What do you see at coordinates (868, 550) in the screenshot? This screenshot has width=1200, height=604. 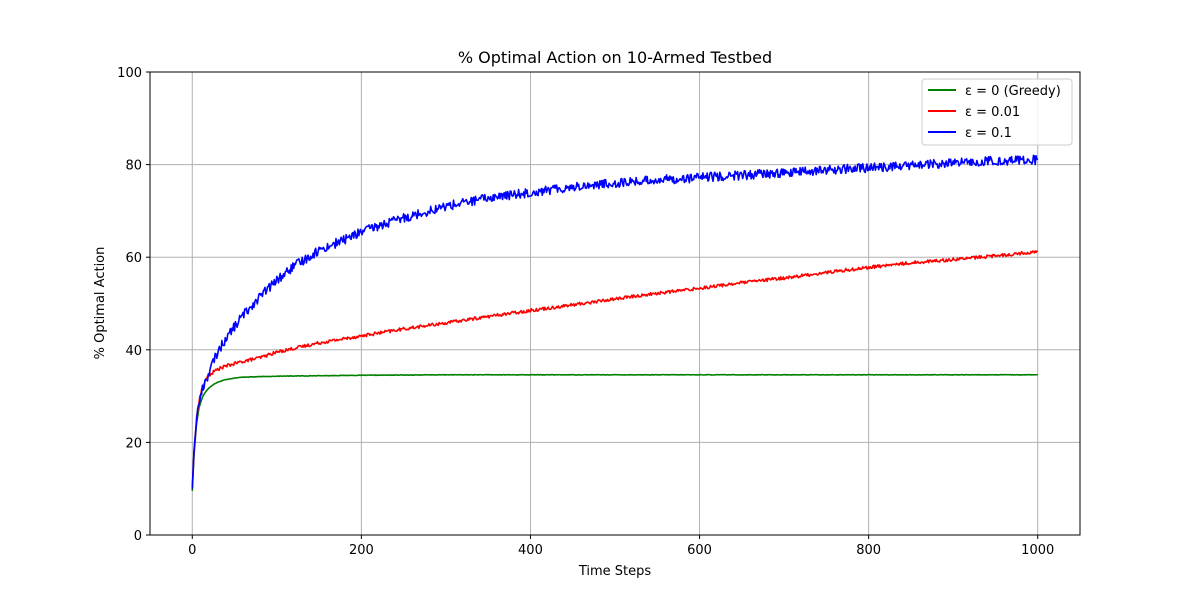 I see `x-tick-label: 800` at bounding box center [868, 550].